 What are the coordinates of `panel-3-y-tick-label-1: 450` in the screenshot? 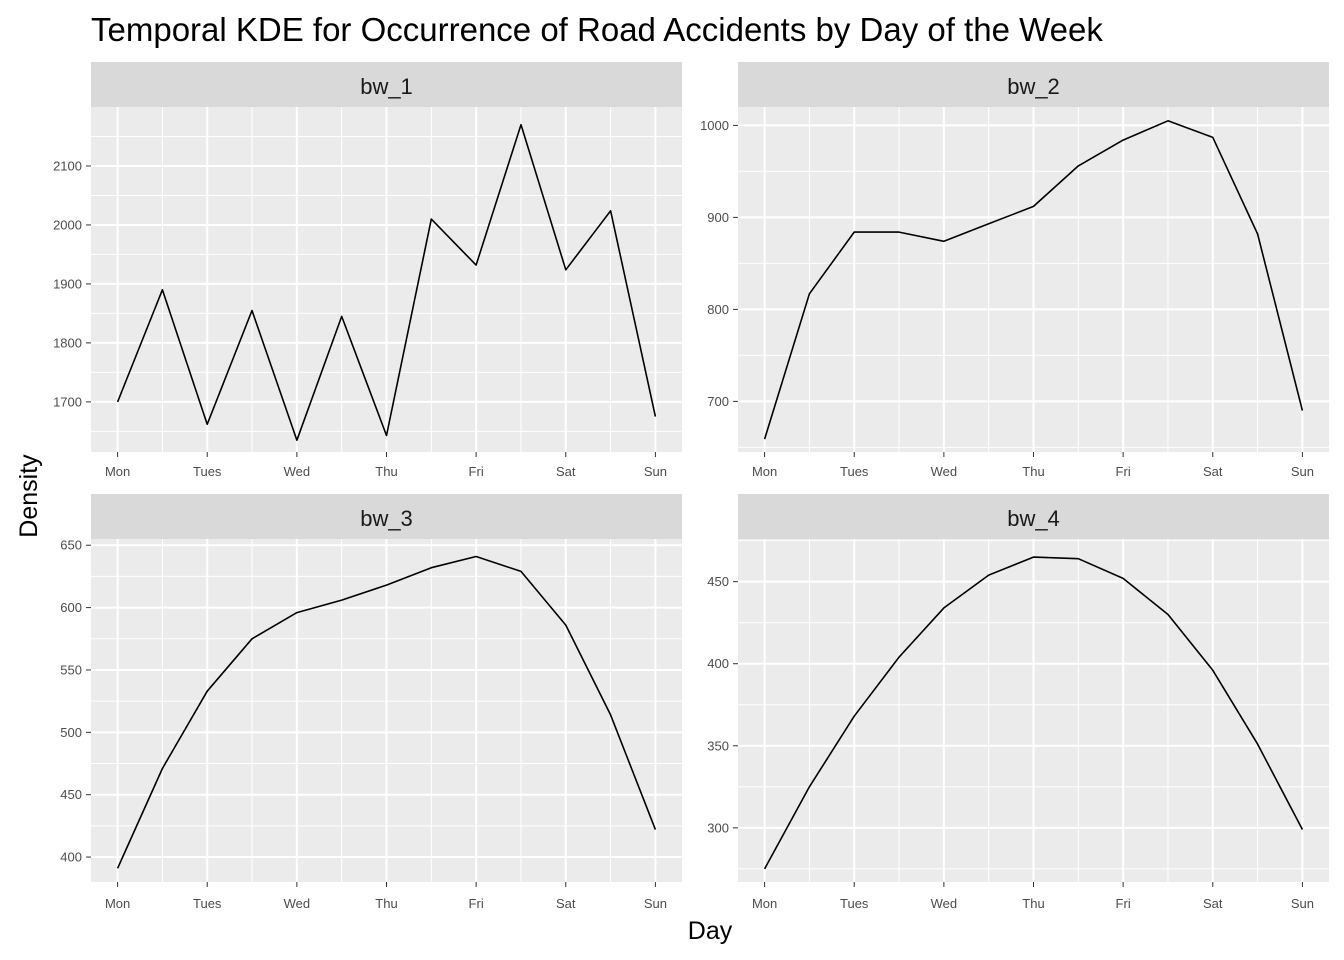 It's located at (71, 794).